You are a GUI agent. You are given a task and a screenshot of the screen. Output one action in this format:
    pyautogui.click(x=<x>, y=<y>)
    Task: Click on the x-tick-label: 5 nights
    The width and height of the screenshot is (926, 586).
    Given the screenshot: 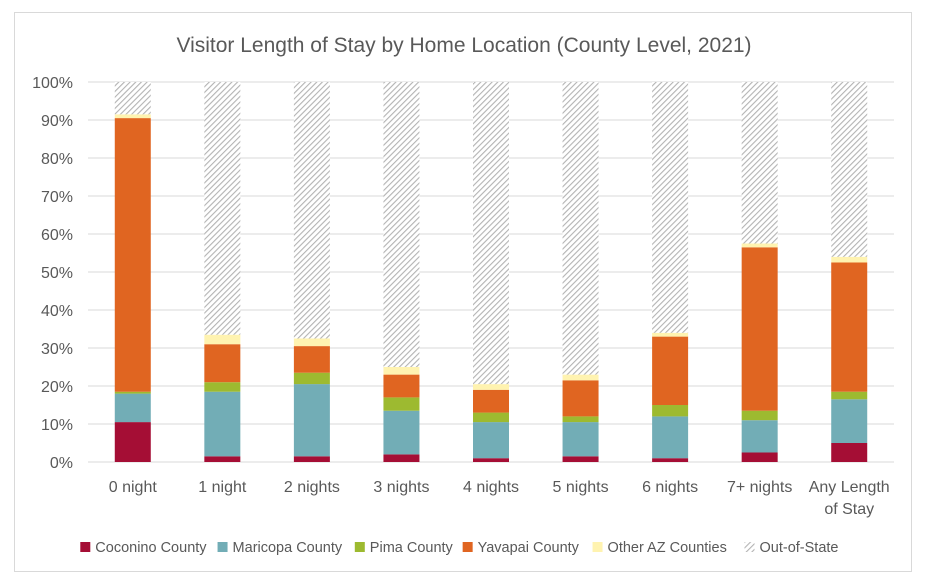 What is the action you would take?
    pyautogui.click(x=581, y=487)
    